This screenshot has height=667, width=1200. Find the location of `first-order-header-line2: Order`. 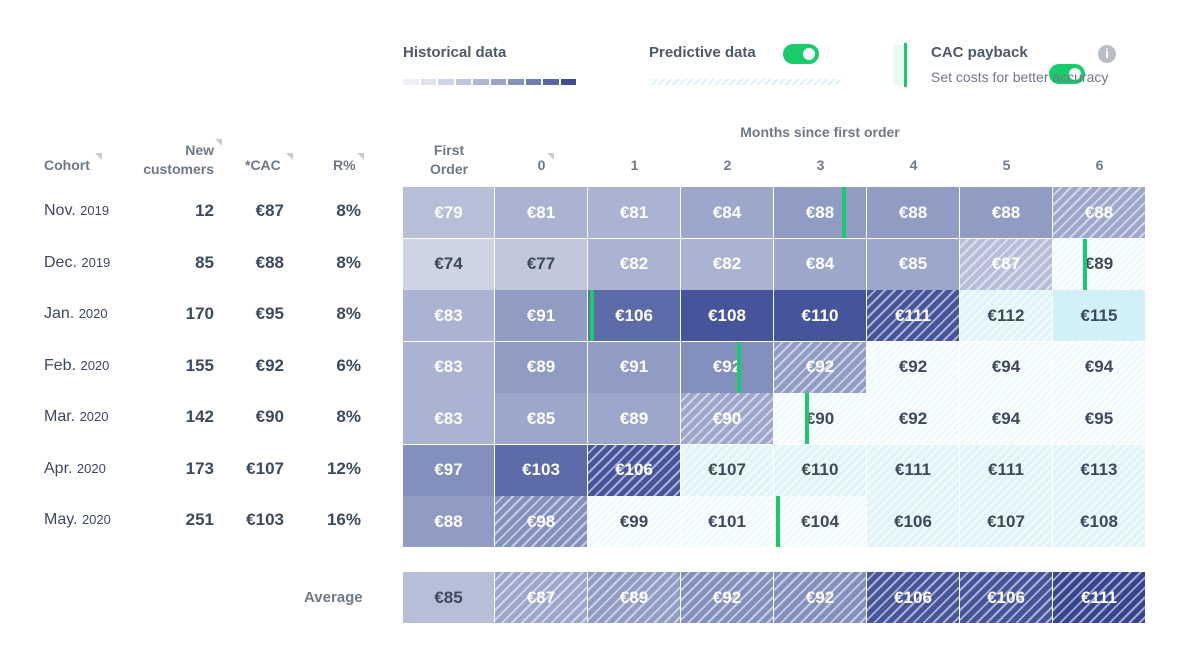

first-order-header-line2: Order is located at coordinates (449, 169).